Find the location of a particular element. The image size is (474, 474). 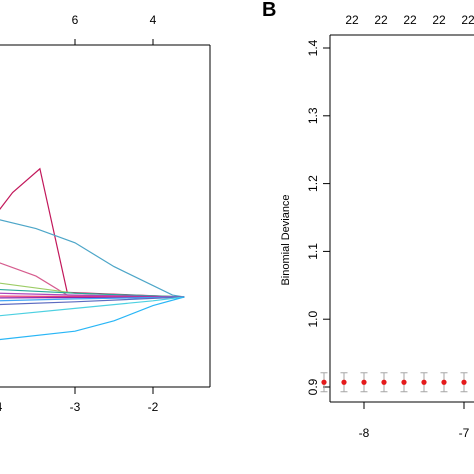

top-tick-label: 6 is located at coordinates (75, 20).